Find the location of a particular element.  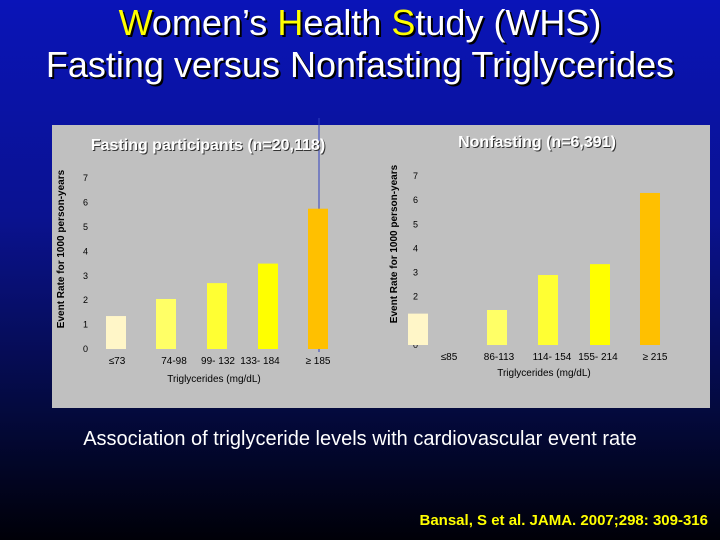

x-tick-label: 74-98 is located at coordinates (174, 361).